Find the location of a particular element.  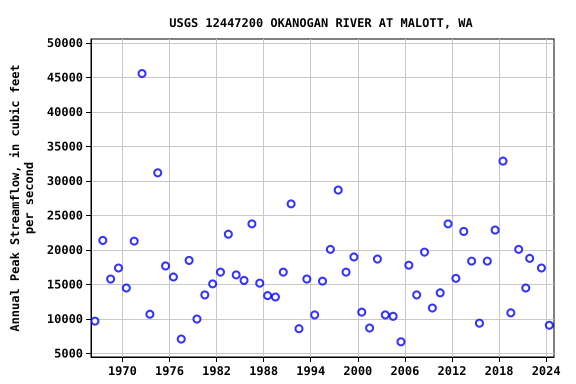

x-tick-label: 1970 is located at coordinates (122, 371).